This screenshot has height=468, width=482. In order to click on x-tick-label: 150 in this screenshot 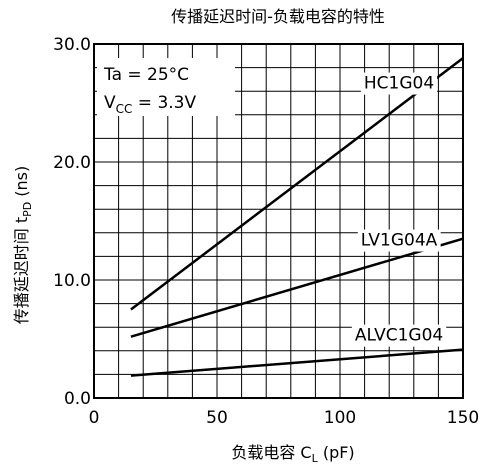, I will do `click(463, 418)`.